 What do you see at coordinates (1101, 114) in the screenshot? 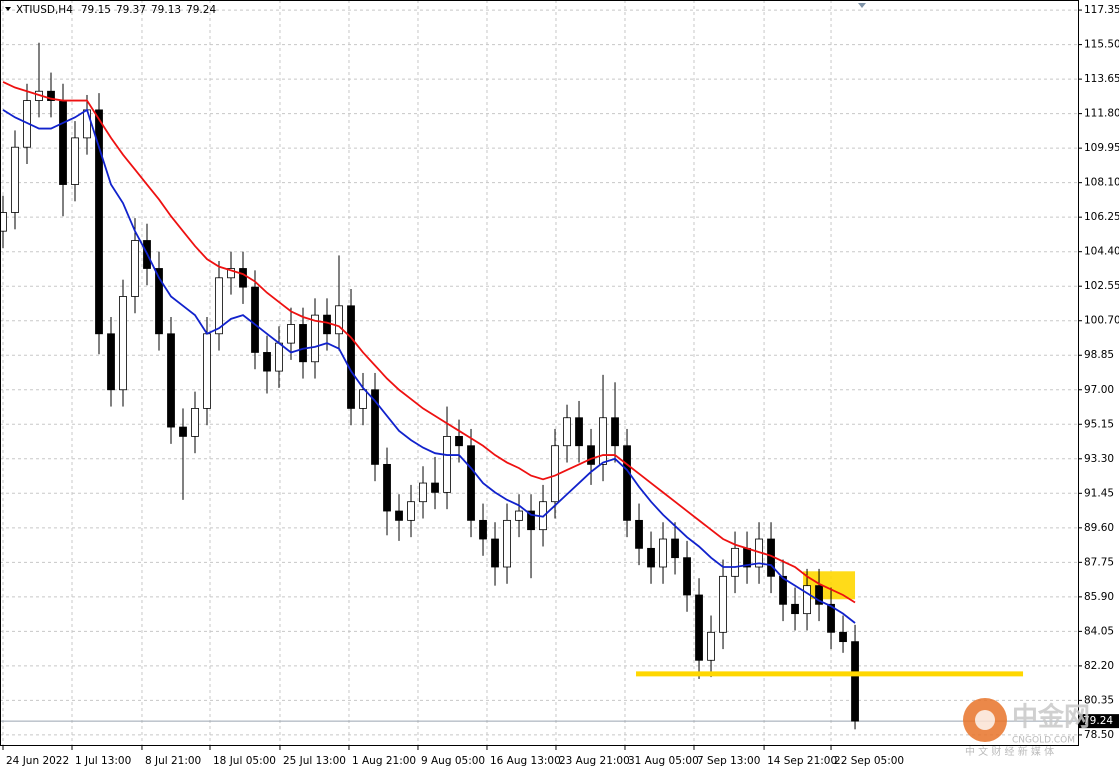
I see `y-tick-label: 111.80` at bounding box center [1101, 114].